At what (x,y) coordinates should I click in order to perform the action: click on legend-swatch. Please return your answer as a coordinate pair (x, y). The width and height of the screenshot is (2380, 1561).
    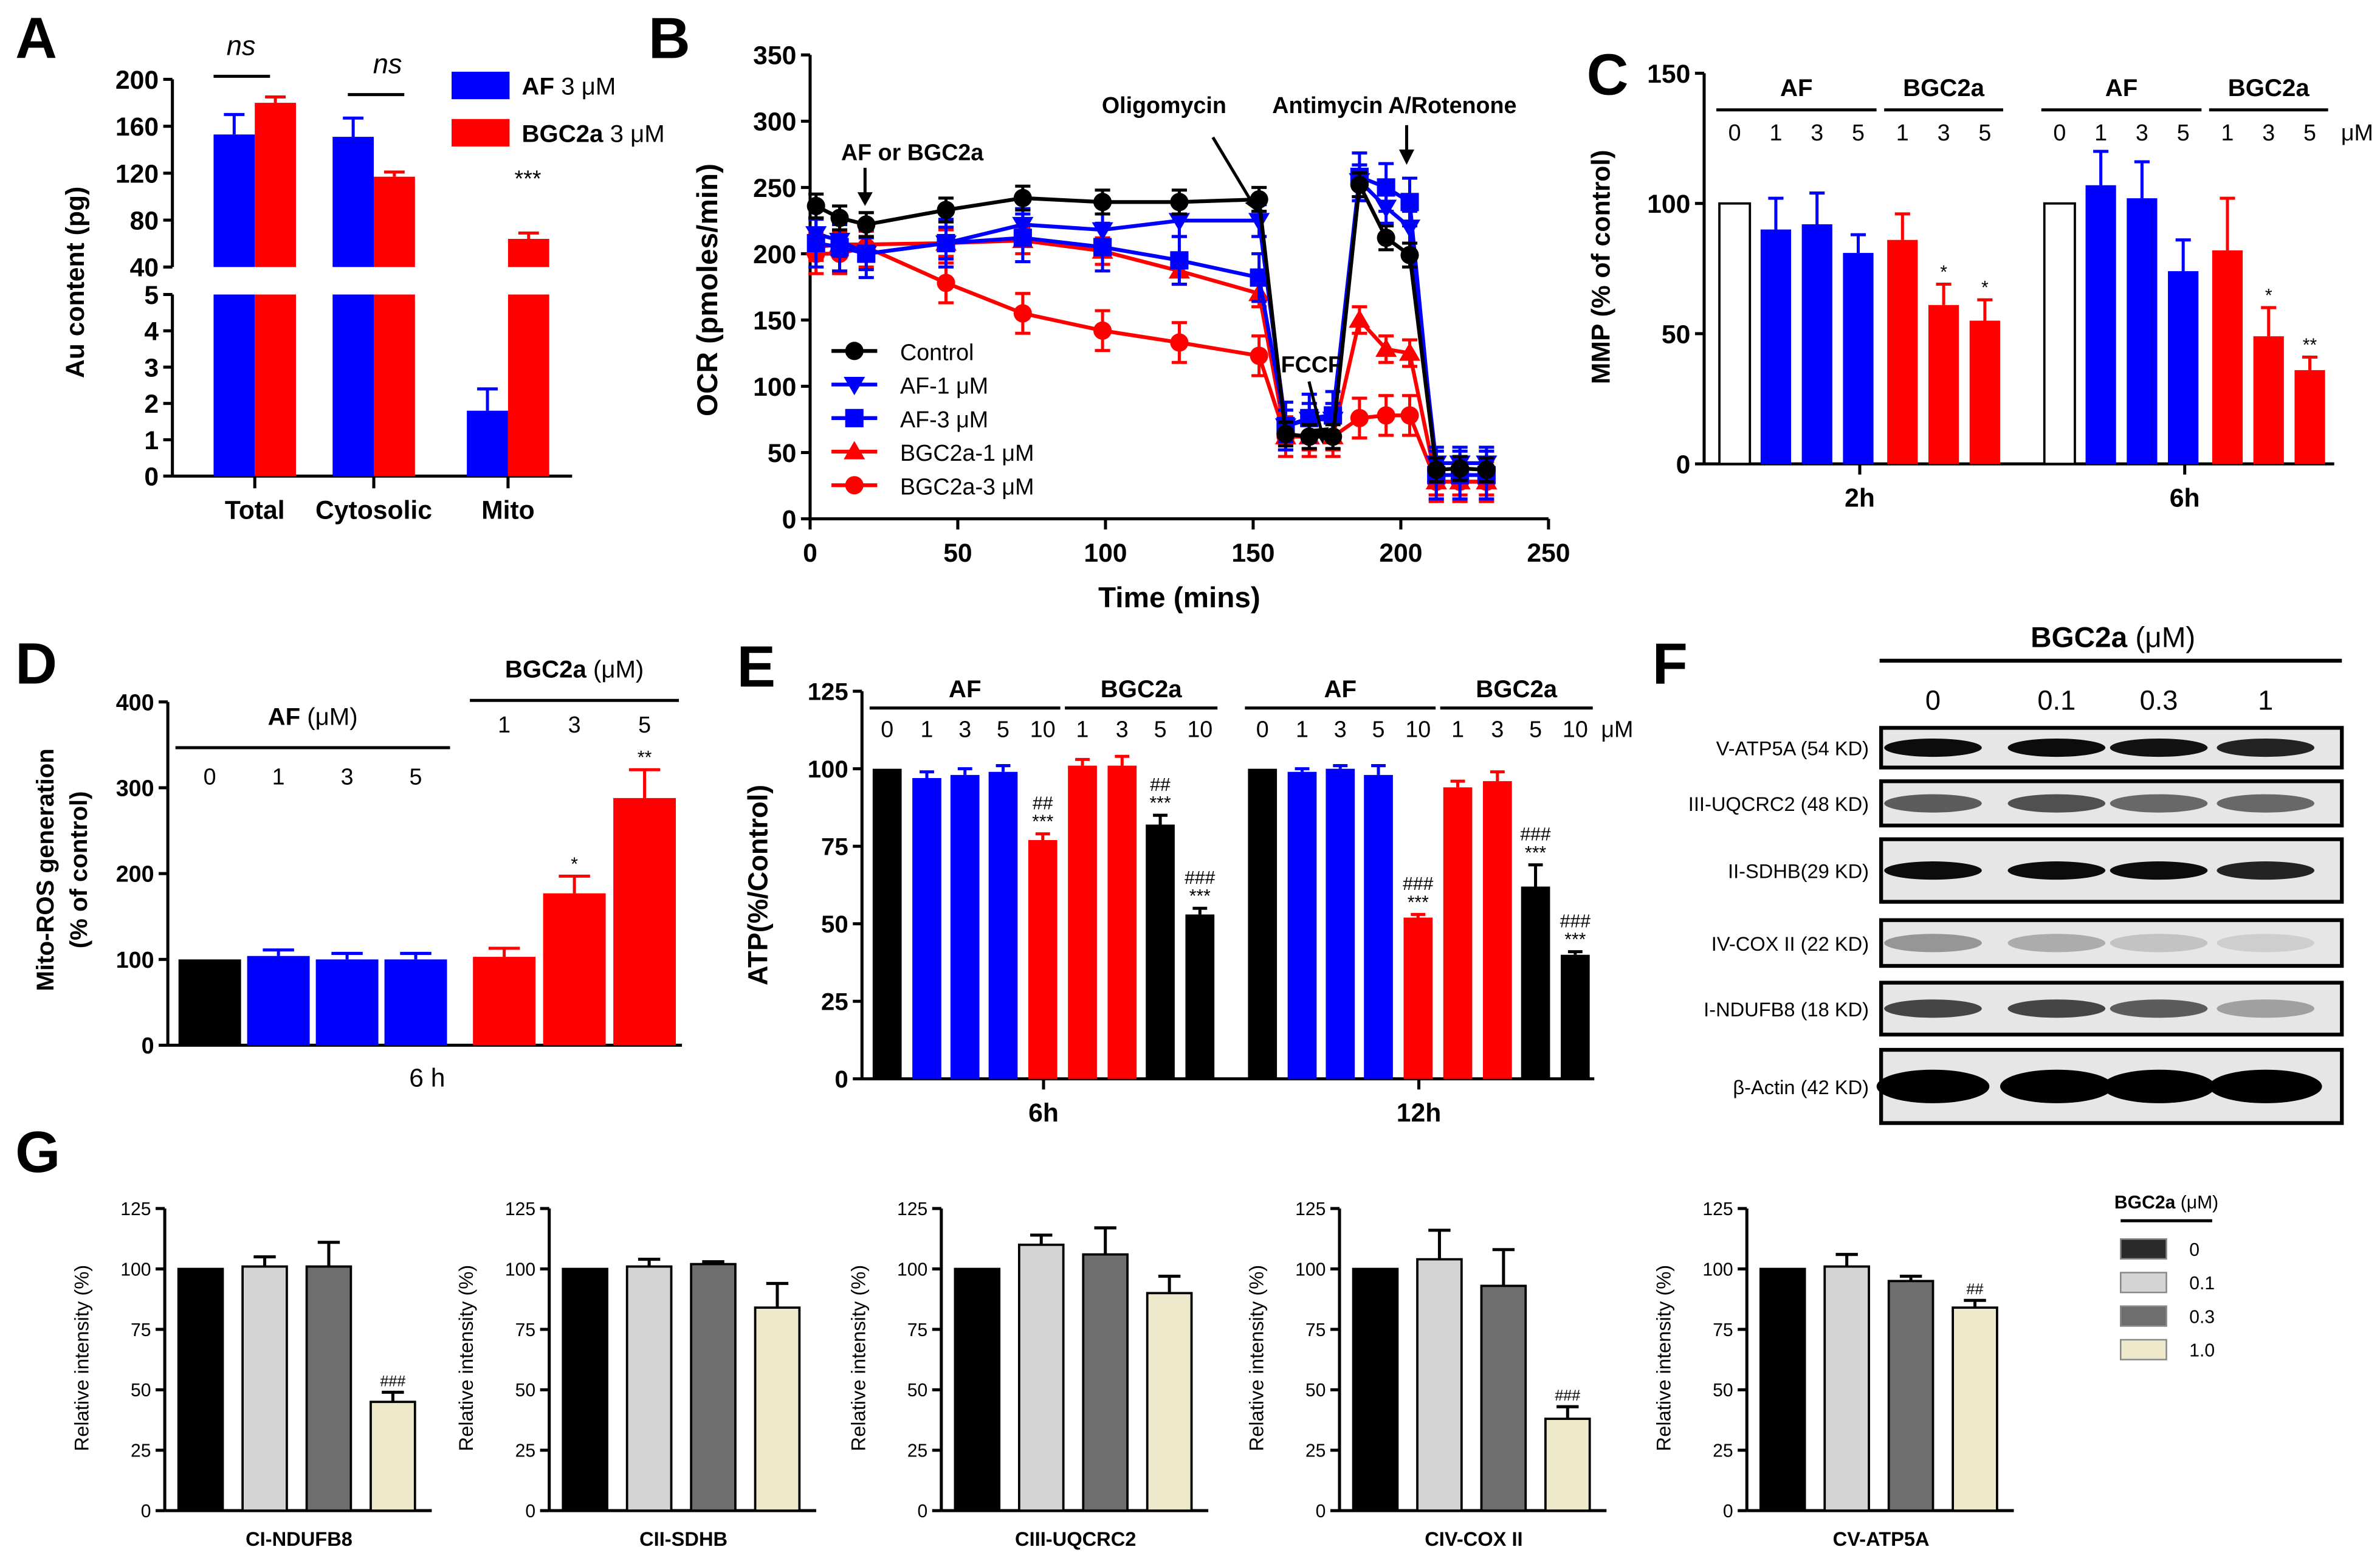
    Looking at the image, I should click on (481, 86).